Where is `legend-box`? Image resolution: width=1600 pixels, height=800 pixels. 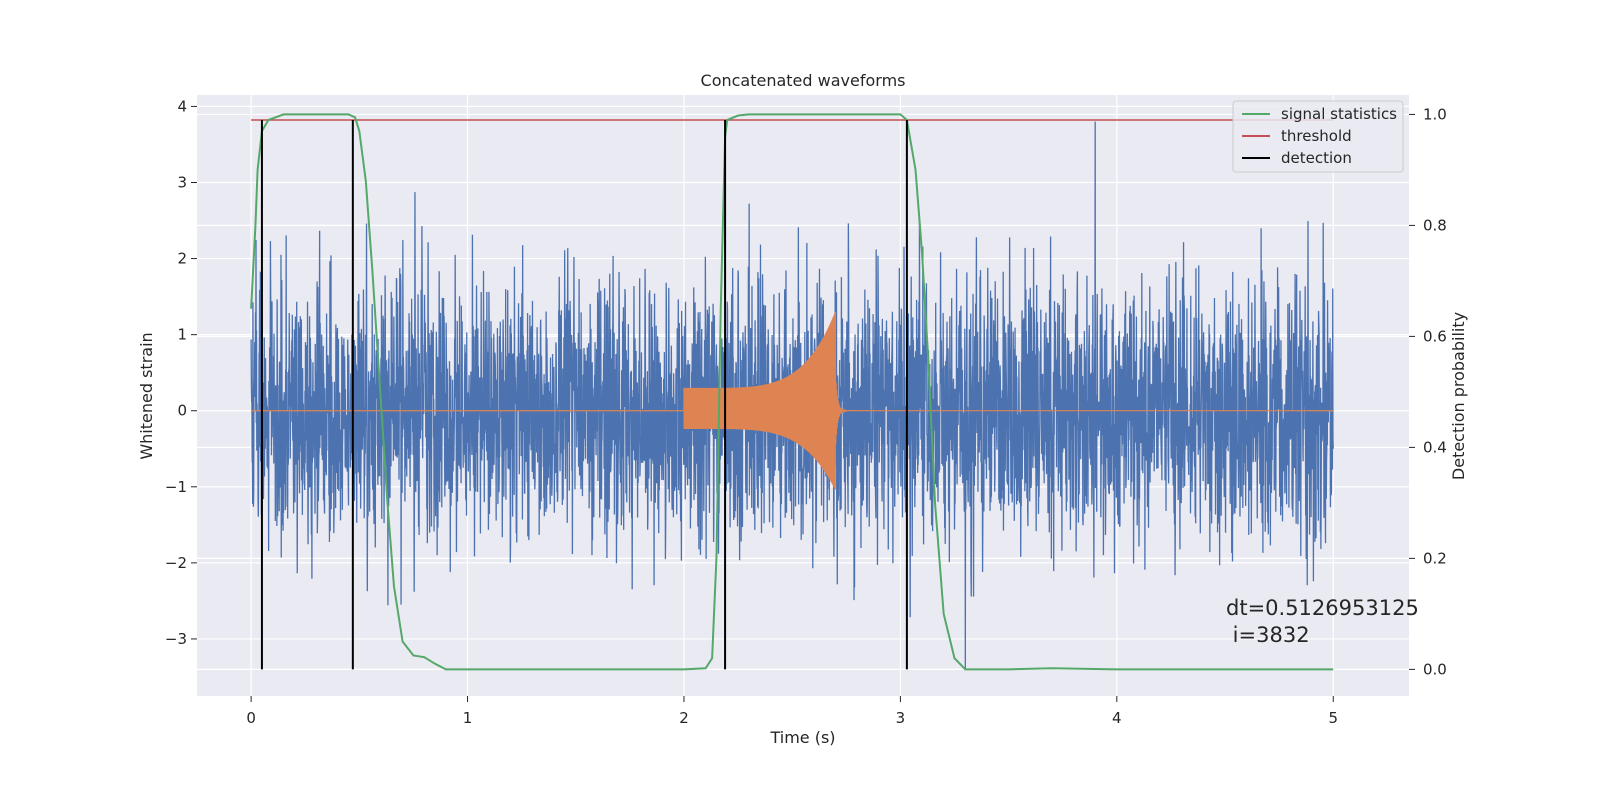
legend-box is located at coordinates (1318, 136).